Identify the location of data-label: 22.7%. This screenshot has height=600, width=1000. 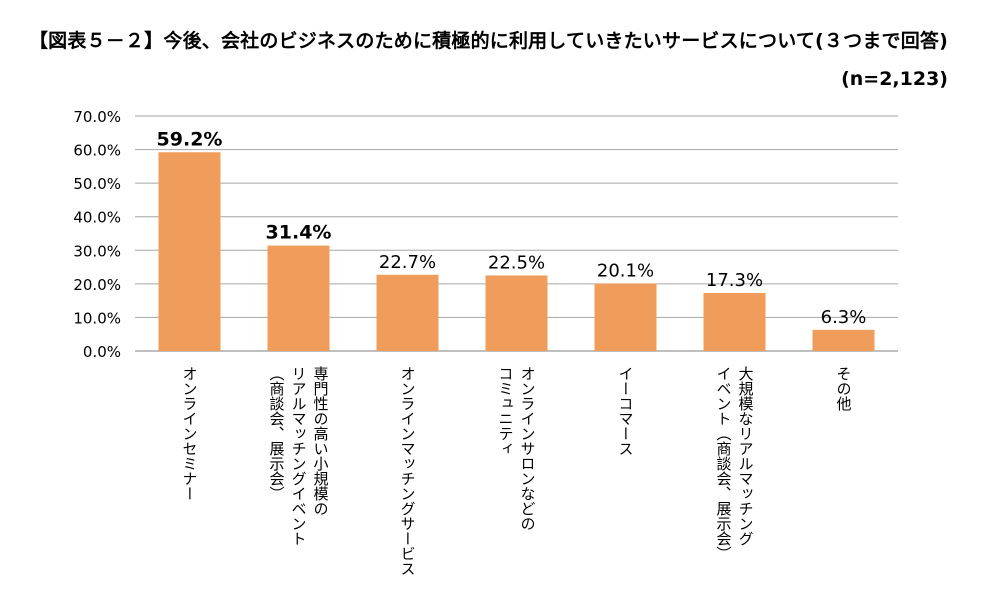
(407, 262).